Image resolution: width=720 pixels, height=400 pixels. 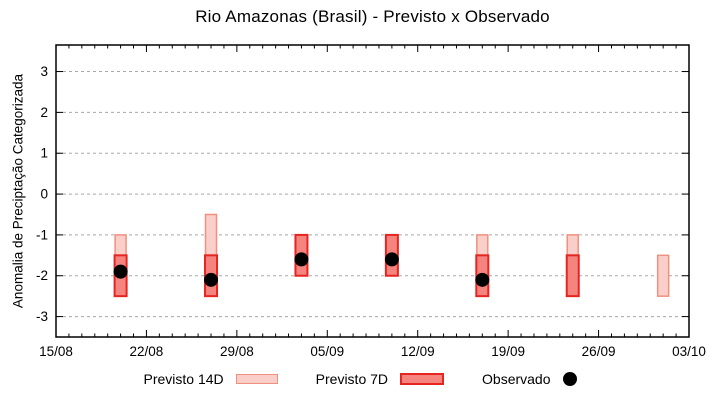 What do you see at coordinates (44, 194) in the screenshot?
I see `y-tick-label: 0` at bounding box center [44, 194].